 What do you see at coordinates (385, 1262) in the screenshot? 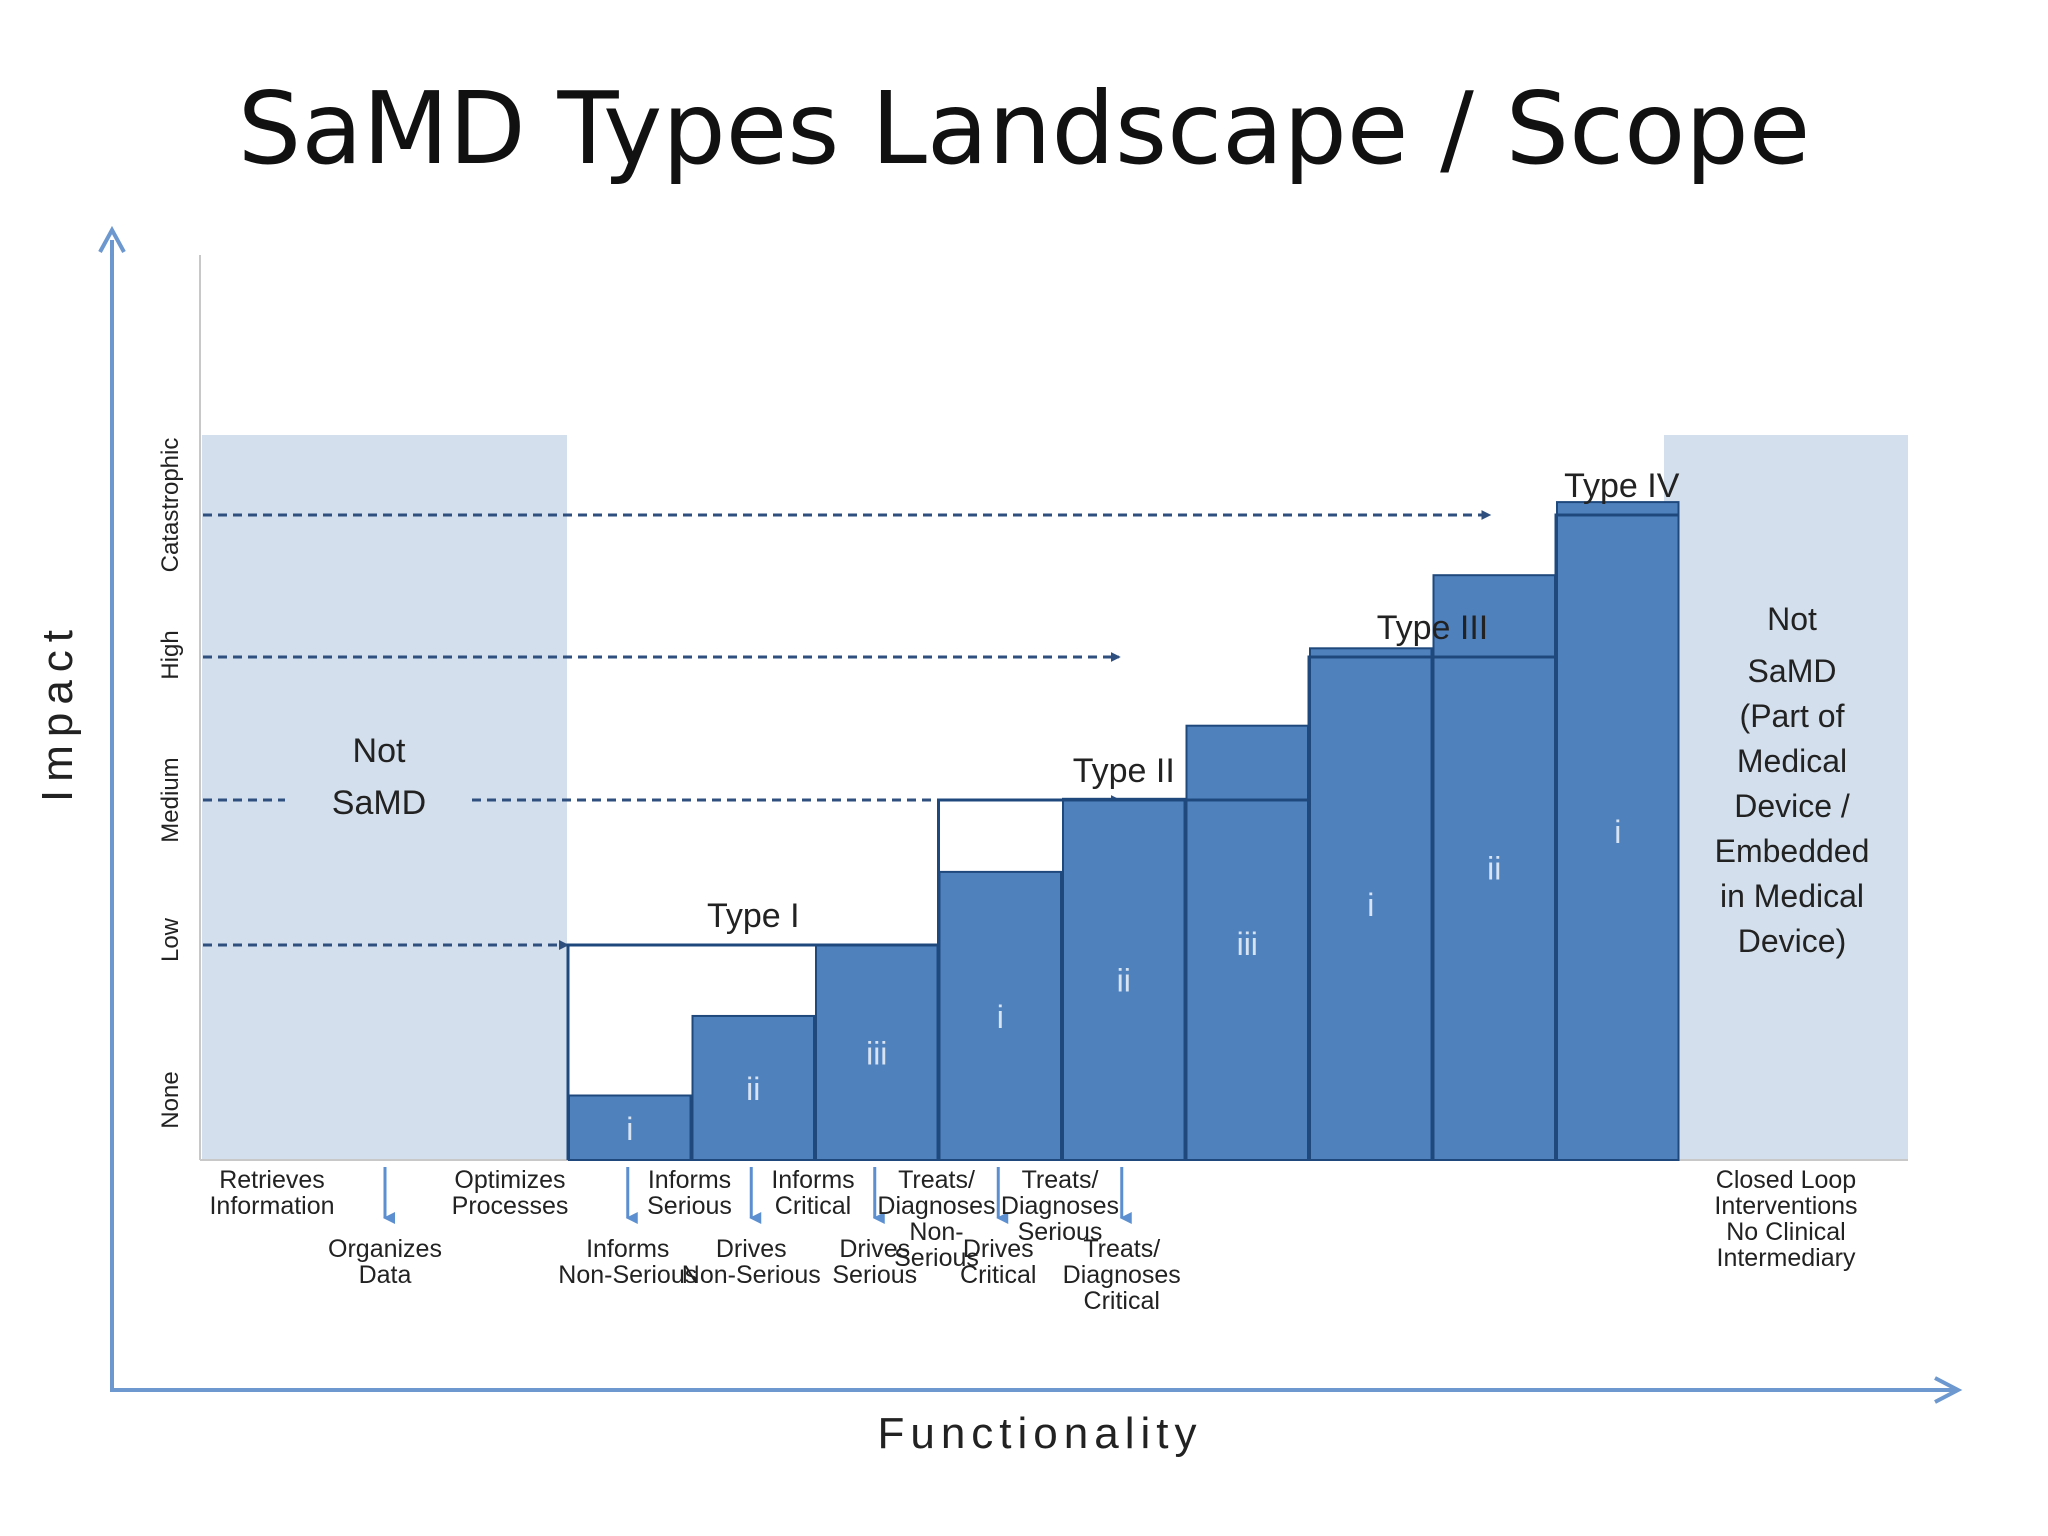
I see `function-label-2: Organizes Data` at bounding box center [385, 1262].